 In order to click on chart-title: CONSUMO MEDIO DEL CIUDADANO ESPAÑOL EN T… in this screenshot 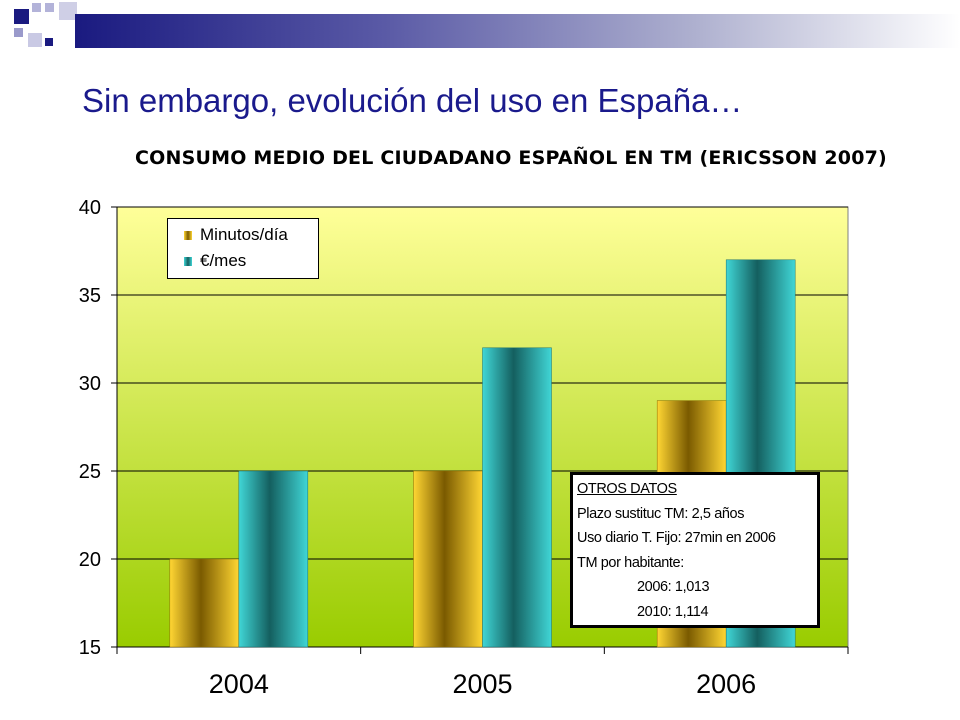, I will do `click(511, 158)`.